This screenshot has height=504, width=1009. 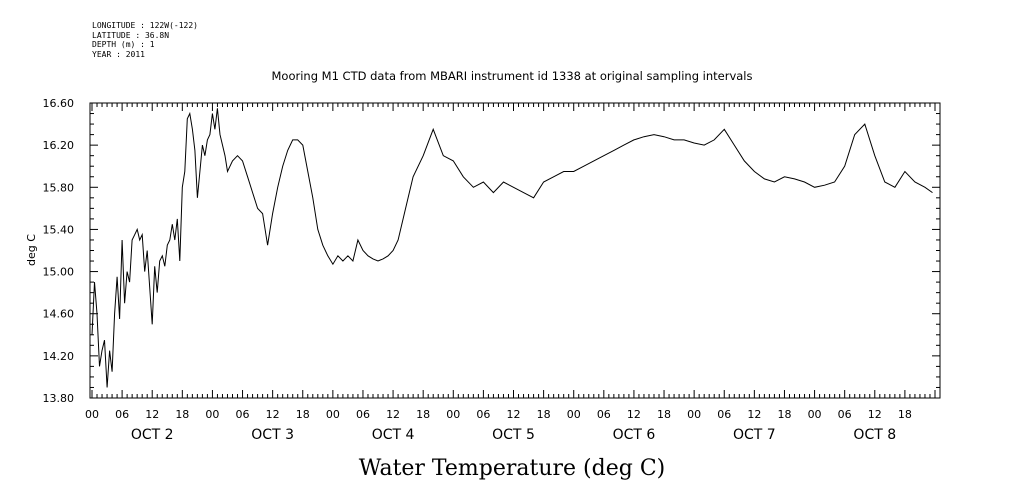 I want to click on y-tick-label: 16.60, so click(x=59, y=103).